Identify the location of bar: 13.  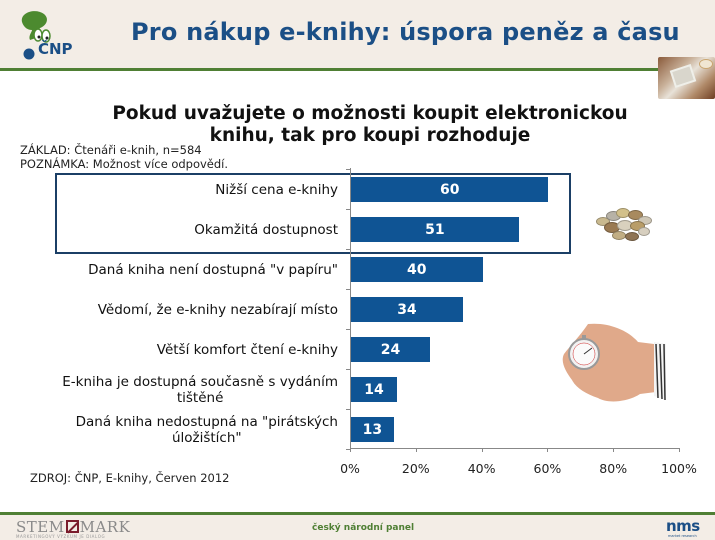
(372, 429).